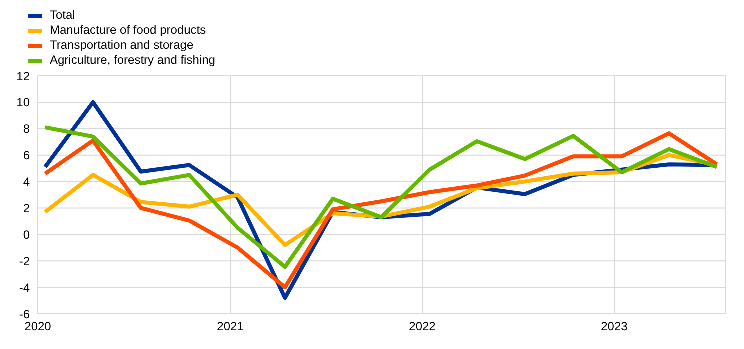  I want to click on x-tick-label: 2020, so click(38, 327).